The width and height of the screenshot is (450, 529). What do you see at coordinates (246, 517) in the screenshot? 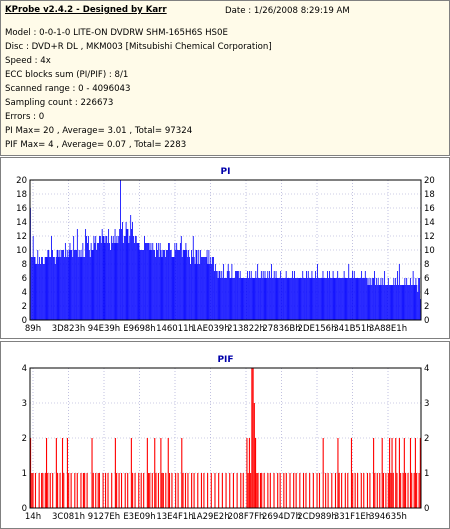
I see `x-tick-label: 208F7Fh` at bounding box center [246, 517].